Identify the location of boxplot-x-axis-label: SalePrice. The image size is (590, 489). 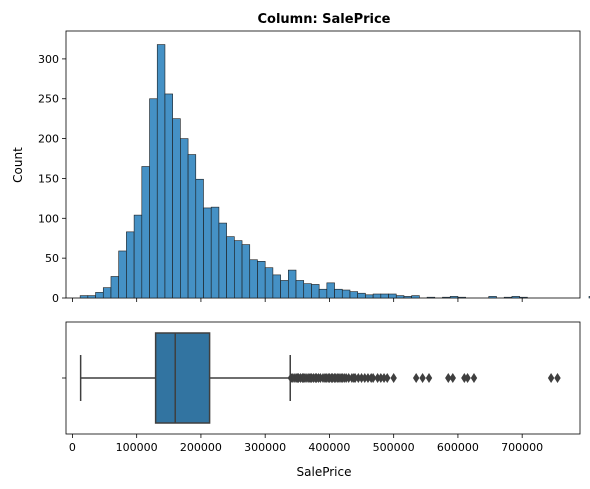
(324, 472).